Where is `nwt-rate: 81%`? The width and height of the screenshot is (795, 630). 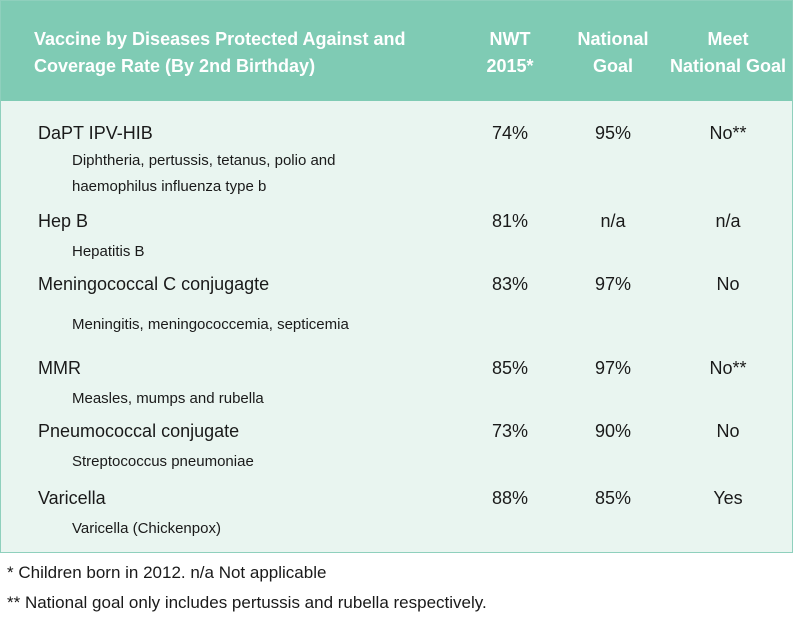 nwt-rate: 81% is located at coordinates (510, 221).